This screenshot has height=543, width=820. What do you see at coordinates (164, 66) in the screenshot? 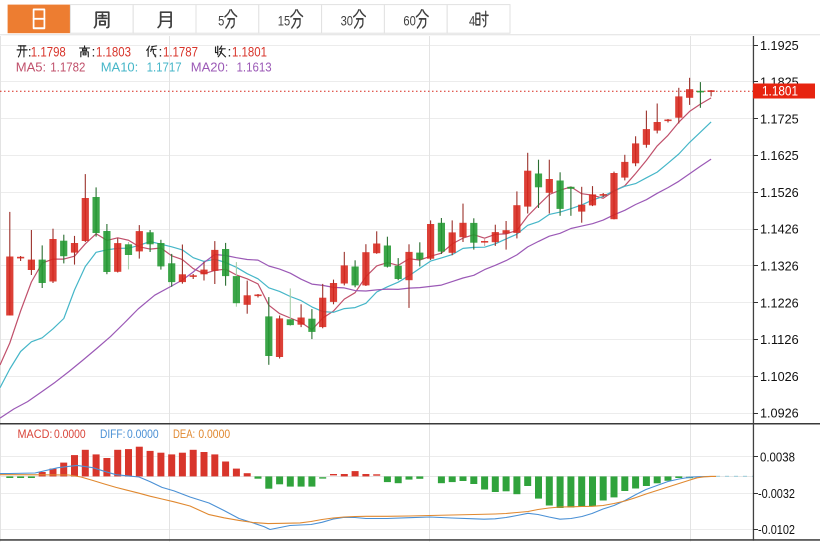
I see `svg-text: 1.1717` at bounding box center [164, 66].